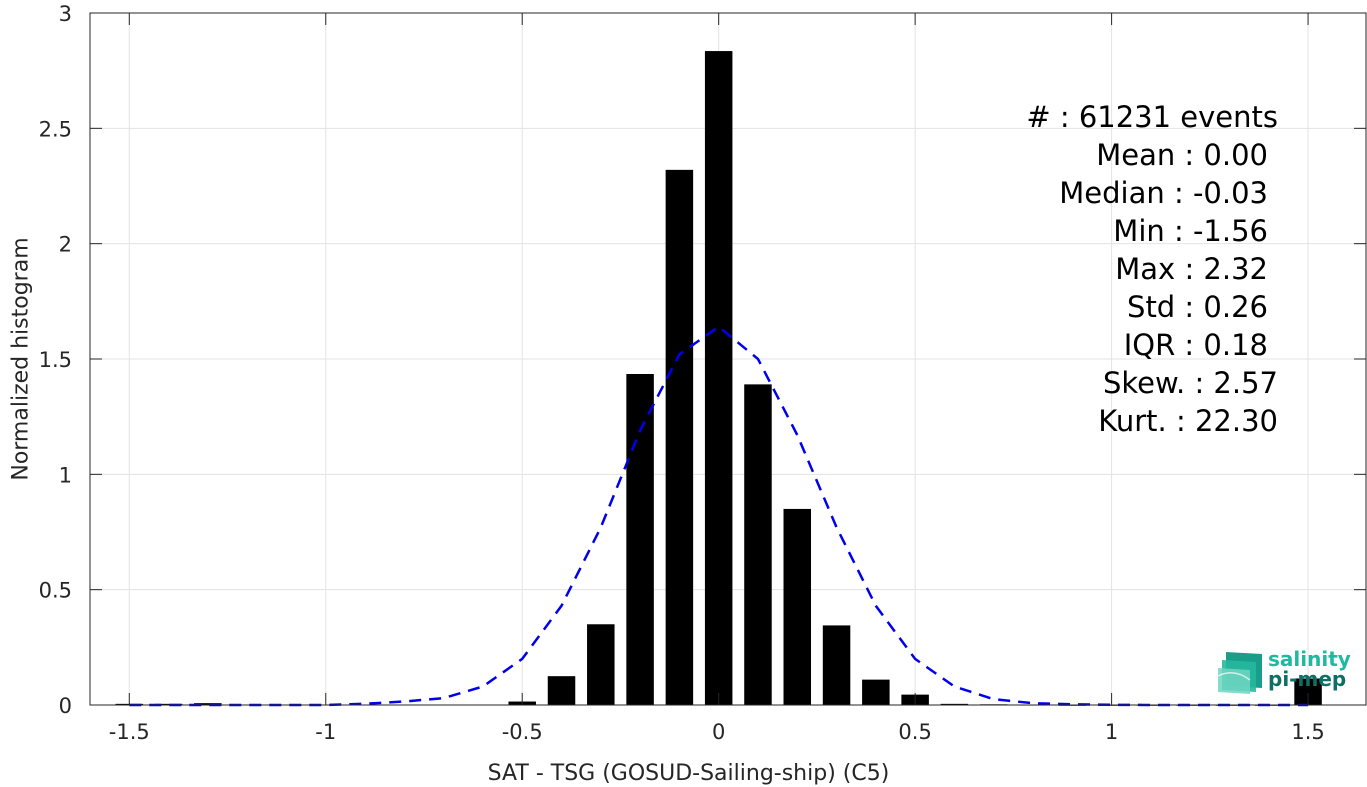  I want to click on x-tick-label: 1, so click(1111, 732).